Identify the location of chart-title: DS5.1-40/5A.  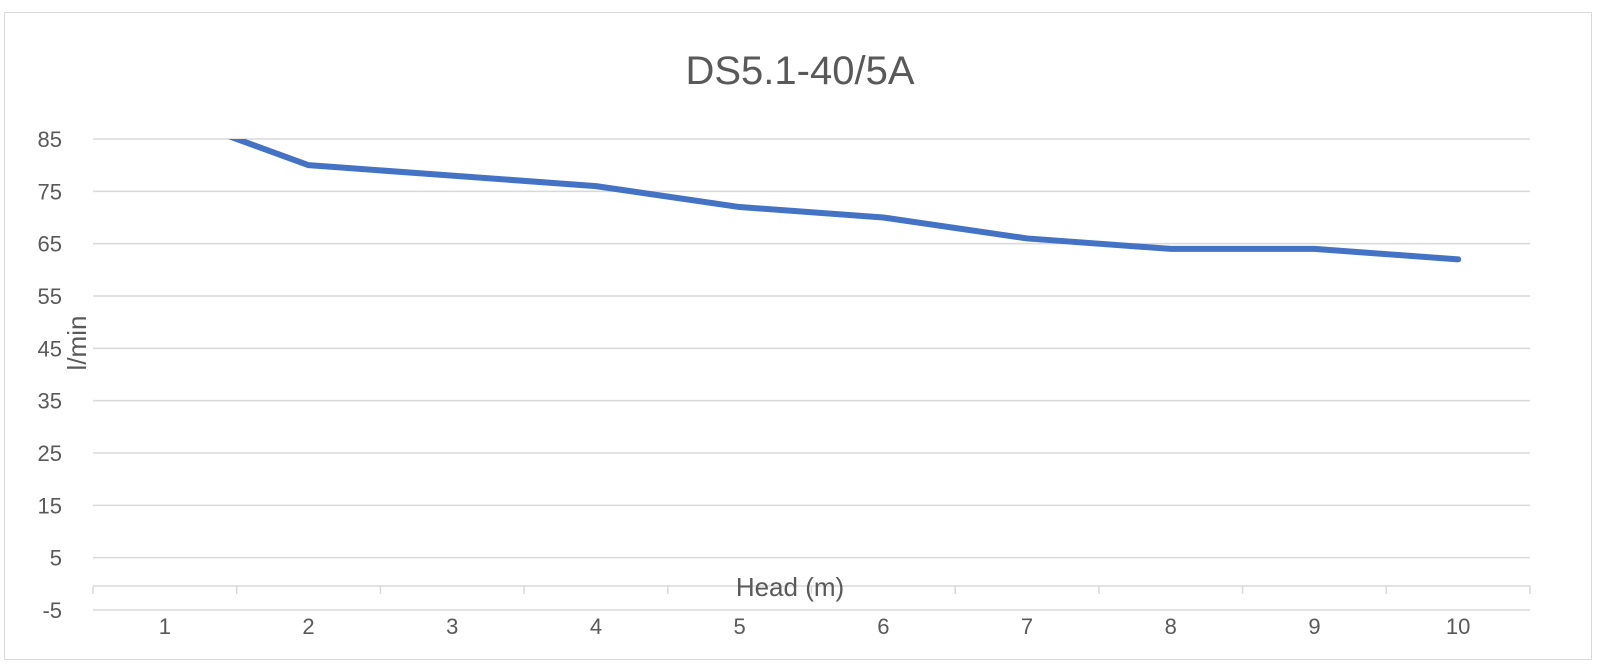
(799, 71).